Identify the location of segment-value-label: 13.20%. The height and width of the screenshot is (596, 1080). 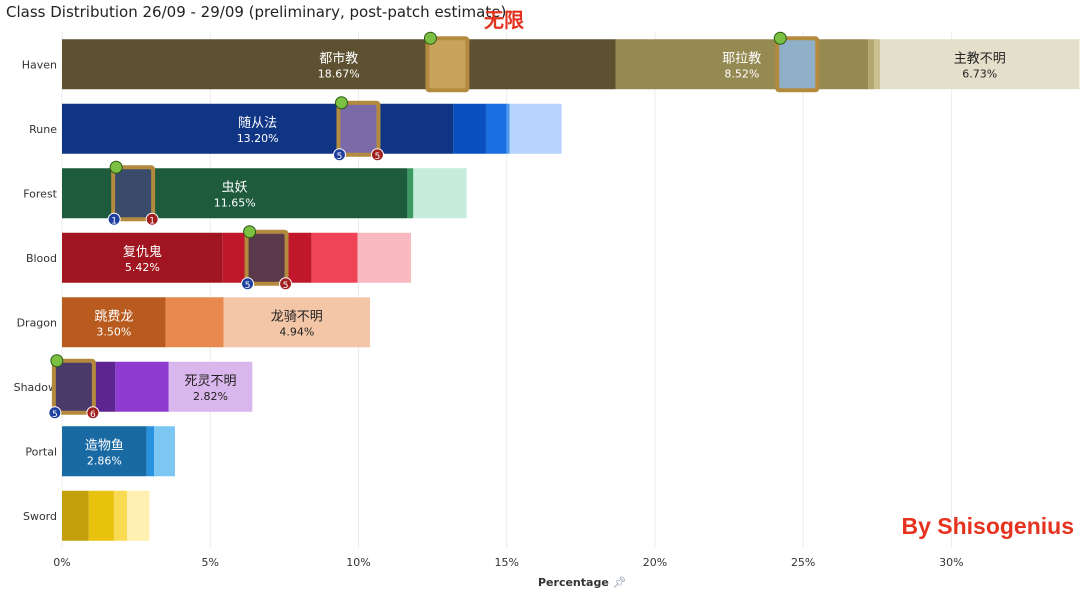
(258, 138).